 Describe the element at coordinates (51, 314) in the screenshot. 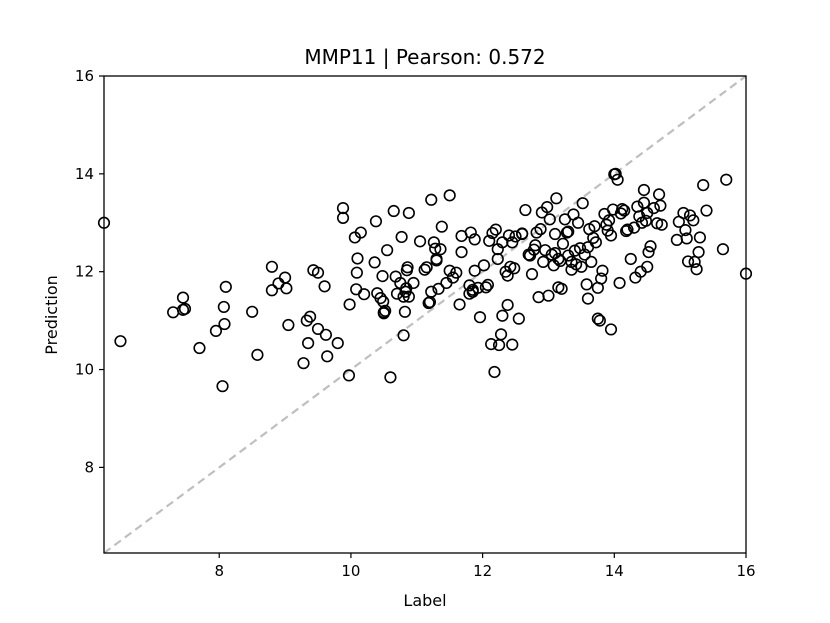

I see `y-axis-title: Prediction` at that location.